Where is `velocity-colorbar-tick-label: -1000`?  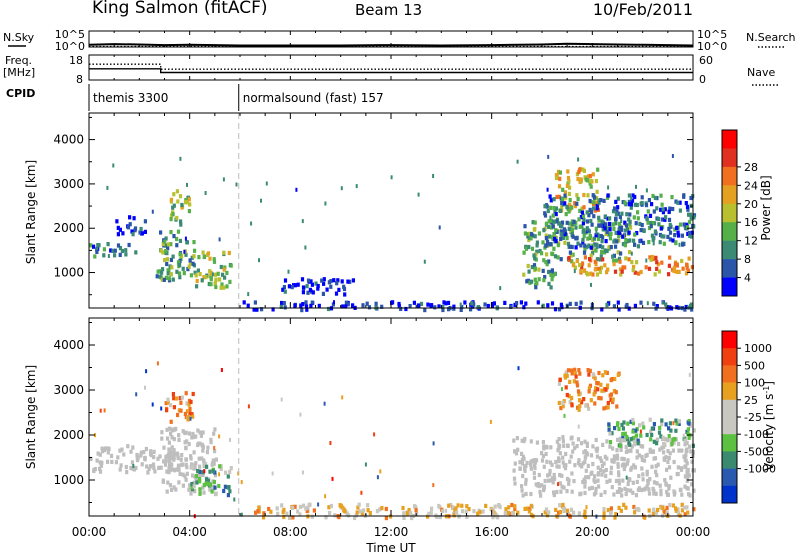
velocity-colorbar-tick-label: -1000 is located at coordinates (760, 469).